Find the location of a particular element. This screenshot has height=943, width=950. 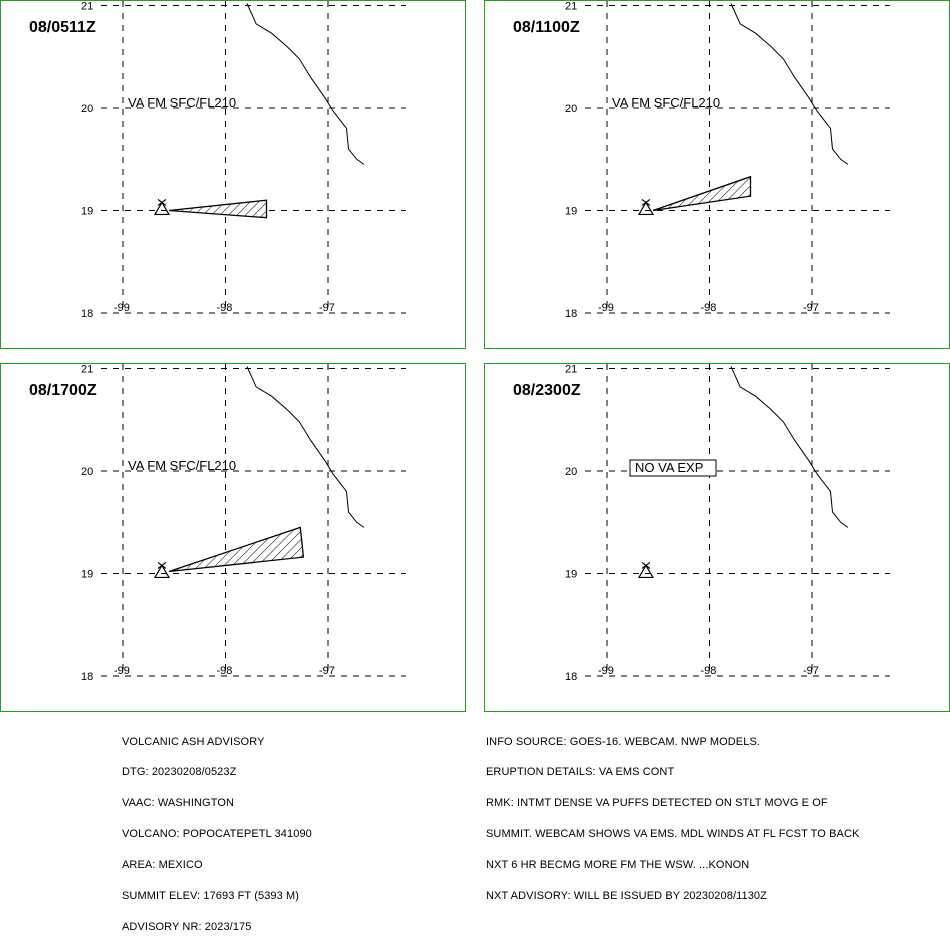

panel-time-label: 08/1100Z is located at coordinates (546, 27).